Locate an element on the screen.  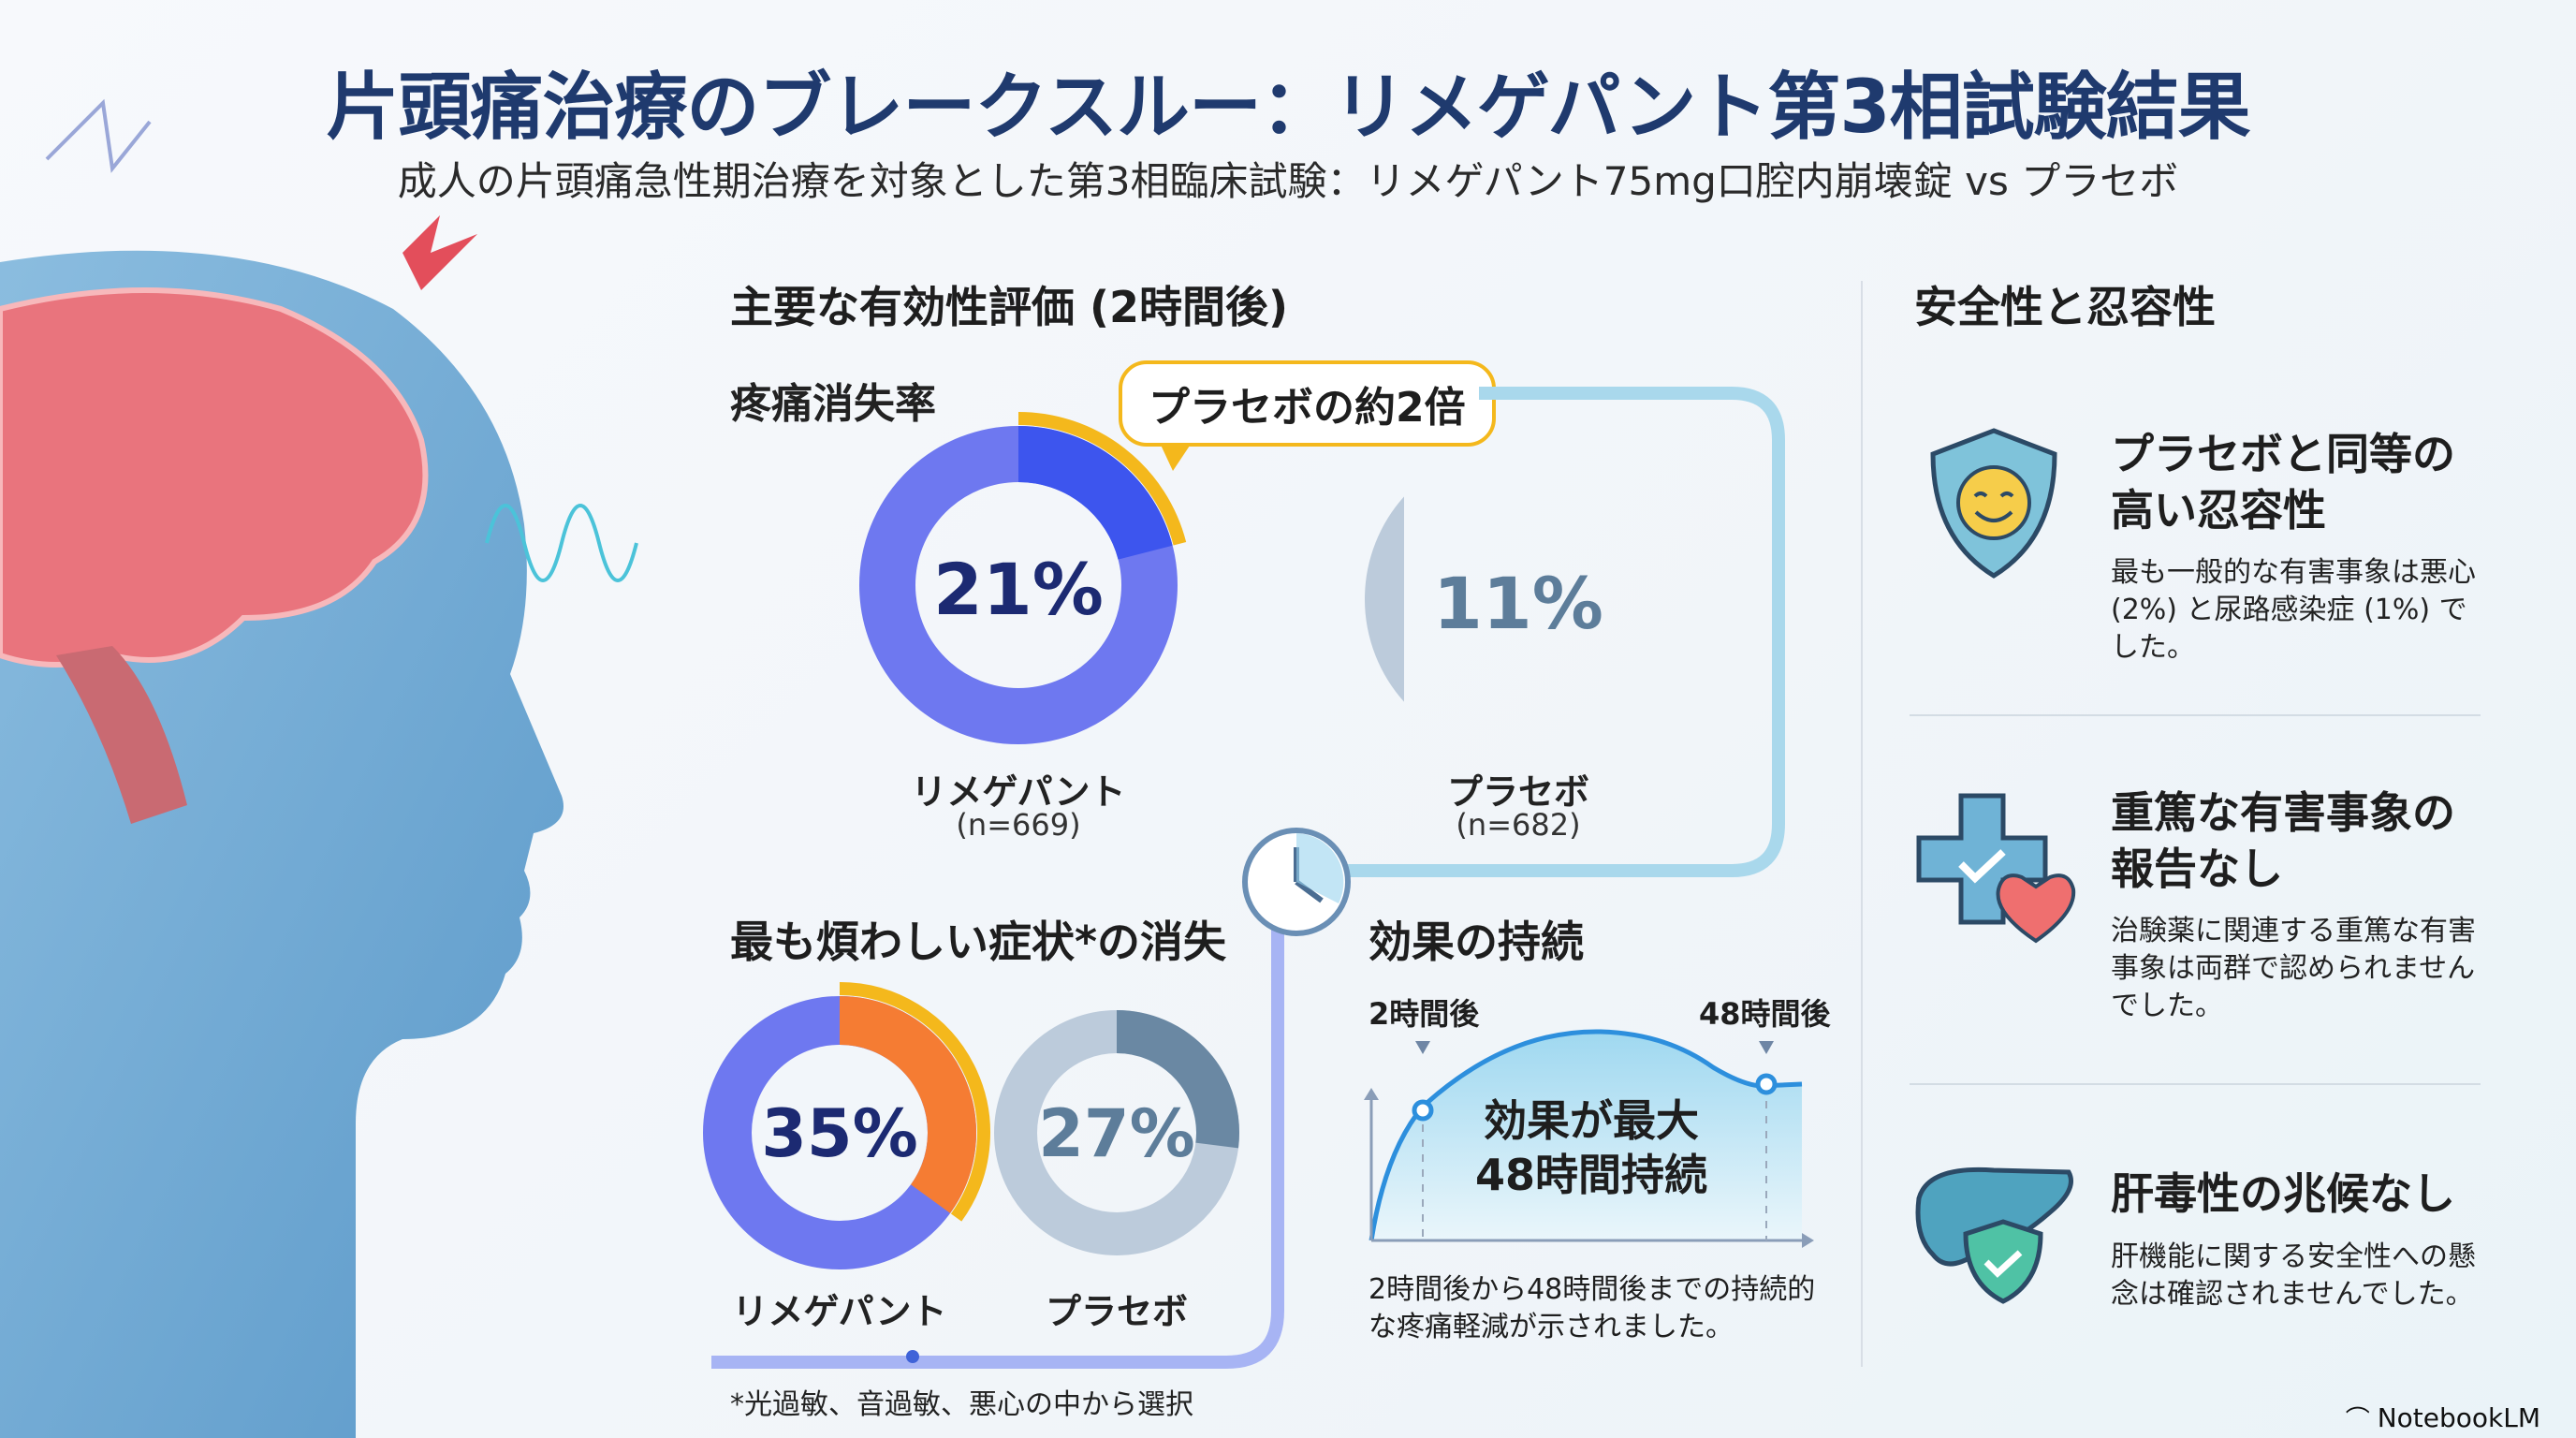
safety-heading: 安全性と忍容性 is located at coordinates (2065, 307).